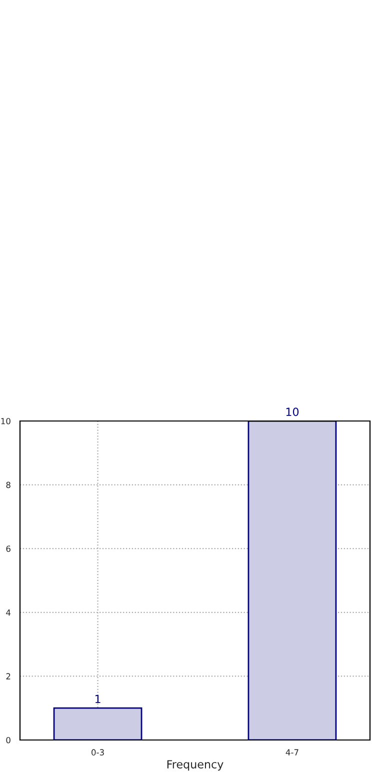 The image size is (390, 780). I want to click on y-tick-label: 10, so click(5, 421).